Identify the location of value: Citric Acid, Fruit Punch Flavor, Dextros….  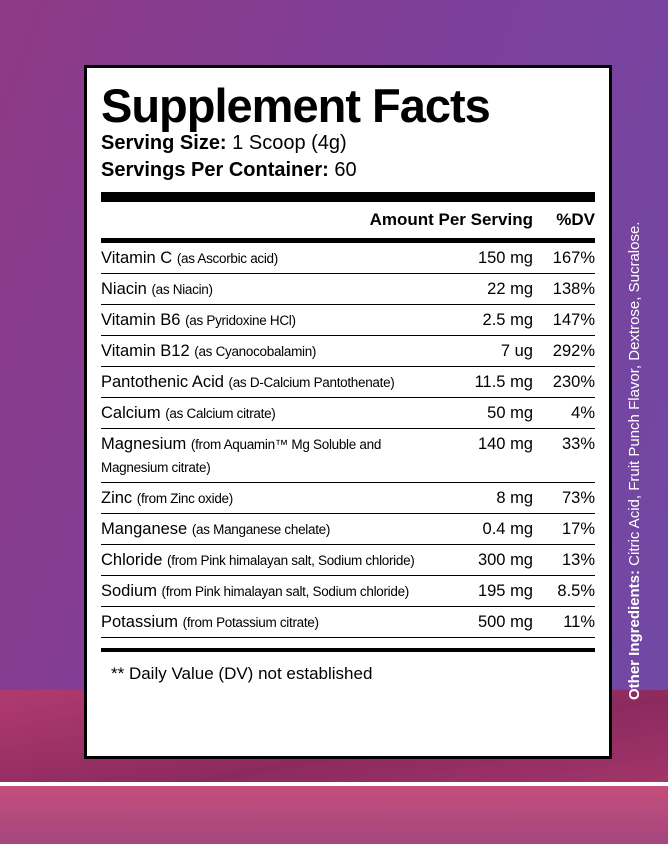
(634, 393).